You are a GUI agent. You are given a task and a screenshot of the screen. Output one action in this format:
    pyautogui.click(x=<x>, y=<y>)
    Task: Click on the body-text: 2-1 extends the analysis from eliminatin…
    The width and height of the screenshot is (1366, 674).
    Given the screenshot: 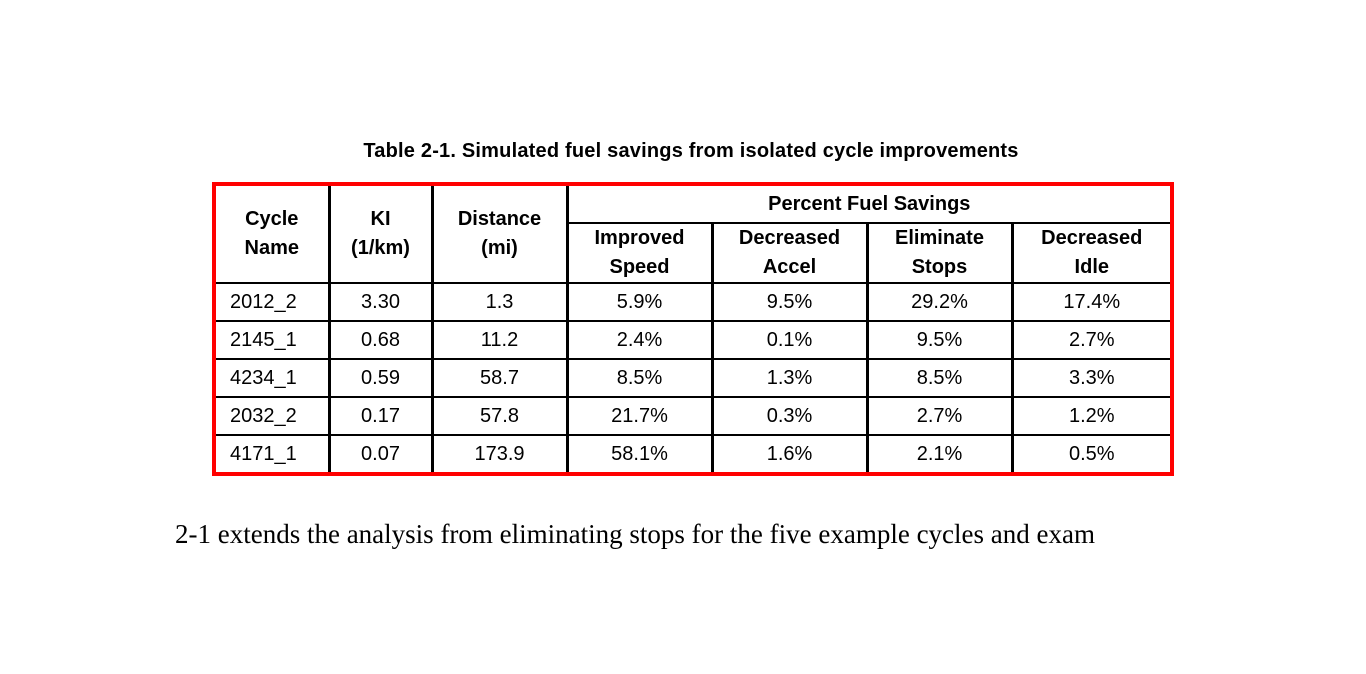 What is the action you would take?
    pyautogui.click(x=635, y=534)
    